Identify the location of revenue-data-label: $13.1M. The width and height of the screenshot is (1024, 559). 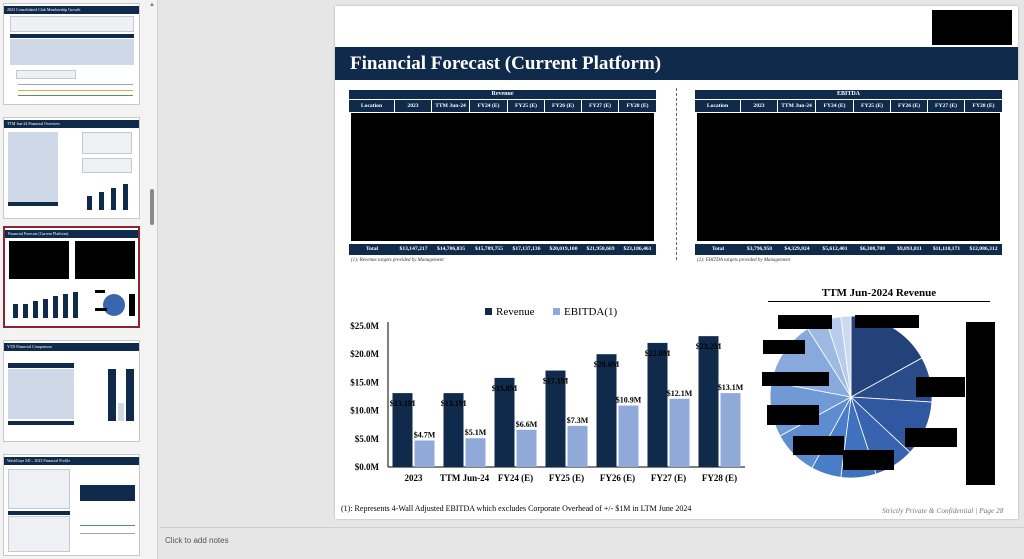
(403, 403).